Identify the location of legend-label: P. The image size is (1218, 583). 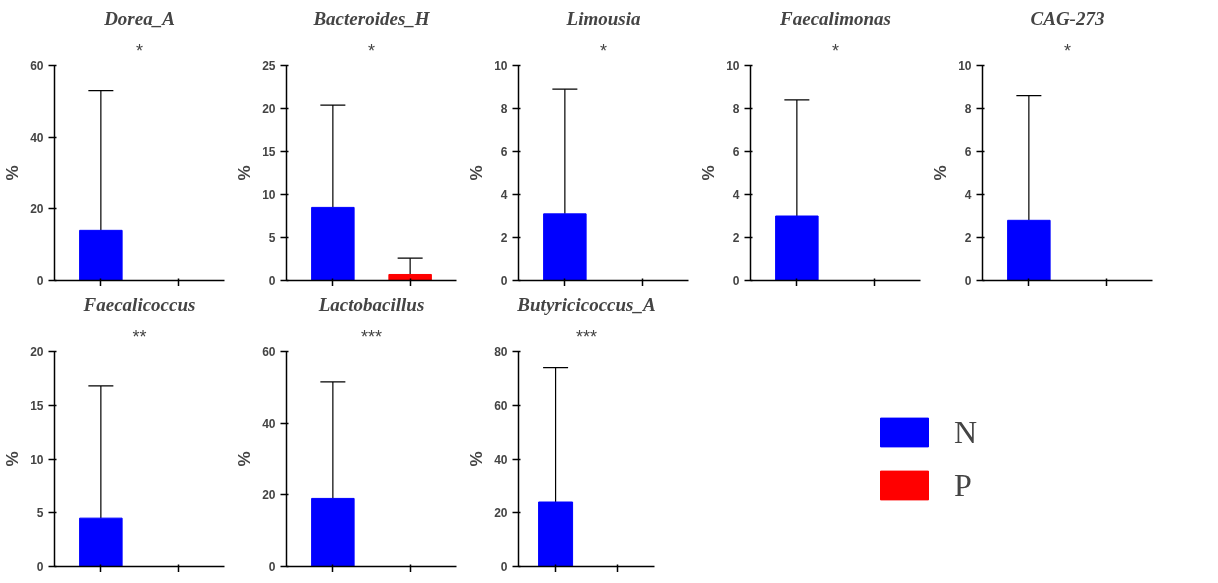
(963, 485).